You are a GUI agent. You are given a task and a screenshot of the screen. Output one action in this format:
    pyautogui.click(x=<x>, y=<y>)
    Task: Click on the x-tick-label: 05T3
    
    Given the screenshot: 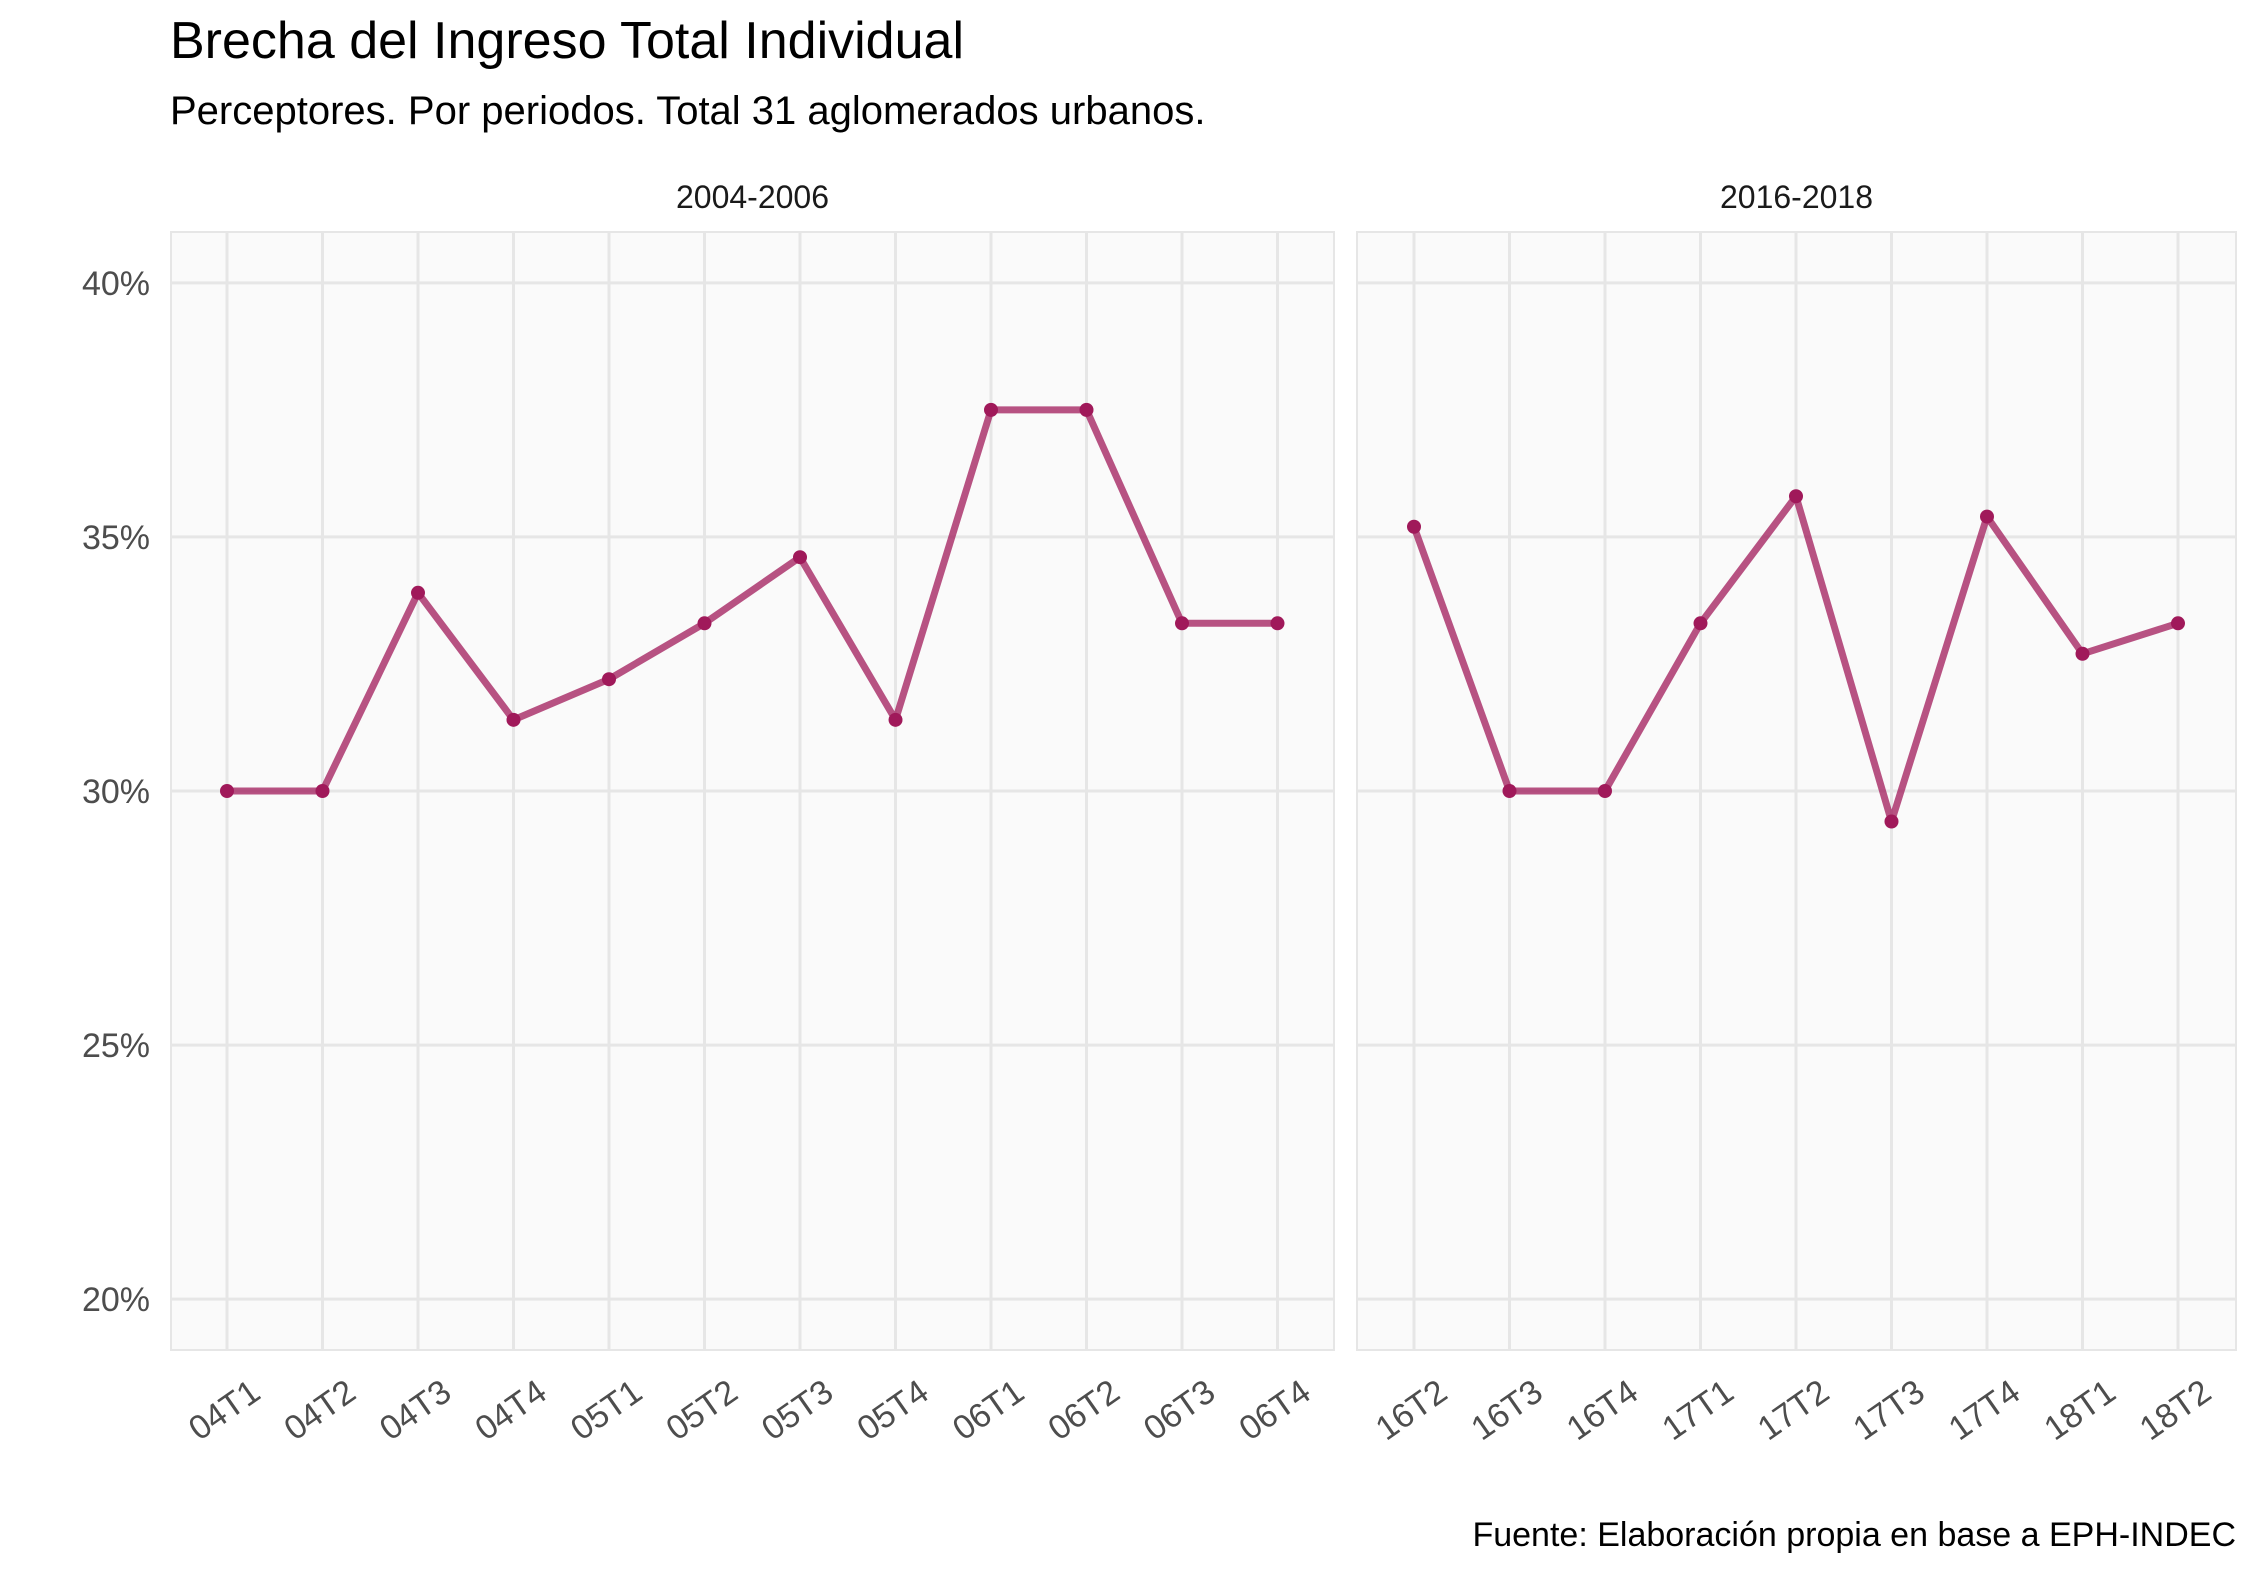 What is the action you would take?
    pyautogui.click(x=797, y=1410)
    